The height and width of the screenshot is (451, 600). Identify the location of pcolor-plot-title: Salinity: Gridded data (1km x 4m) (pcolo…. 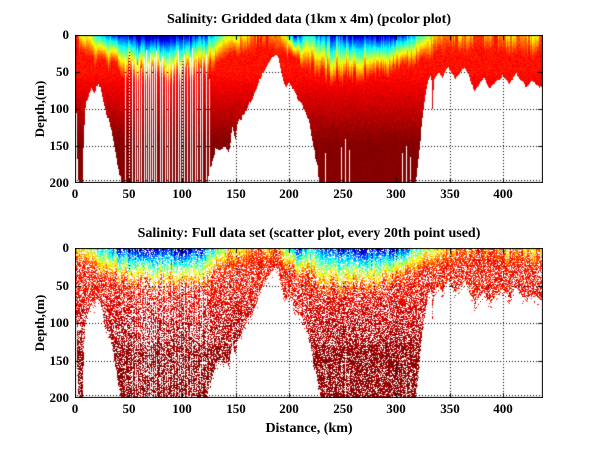
(309, 19).